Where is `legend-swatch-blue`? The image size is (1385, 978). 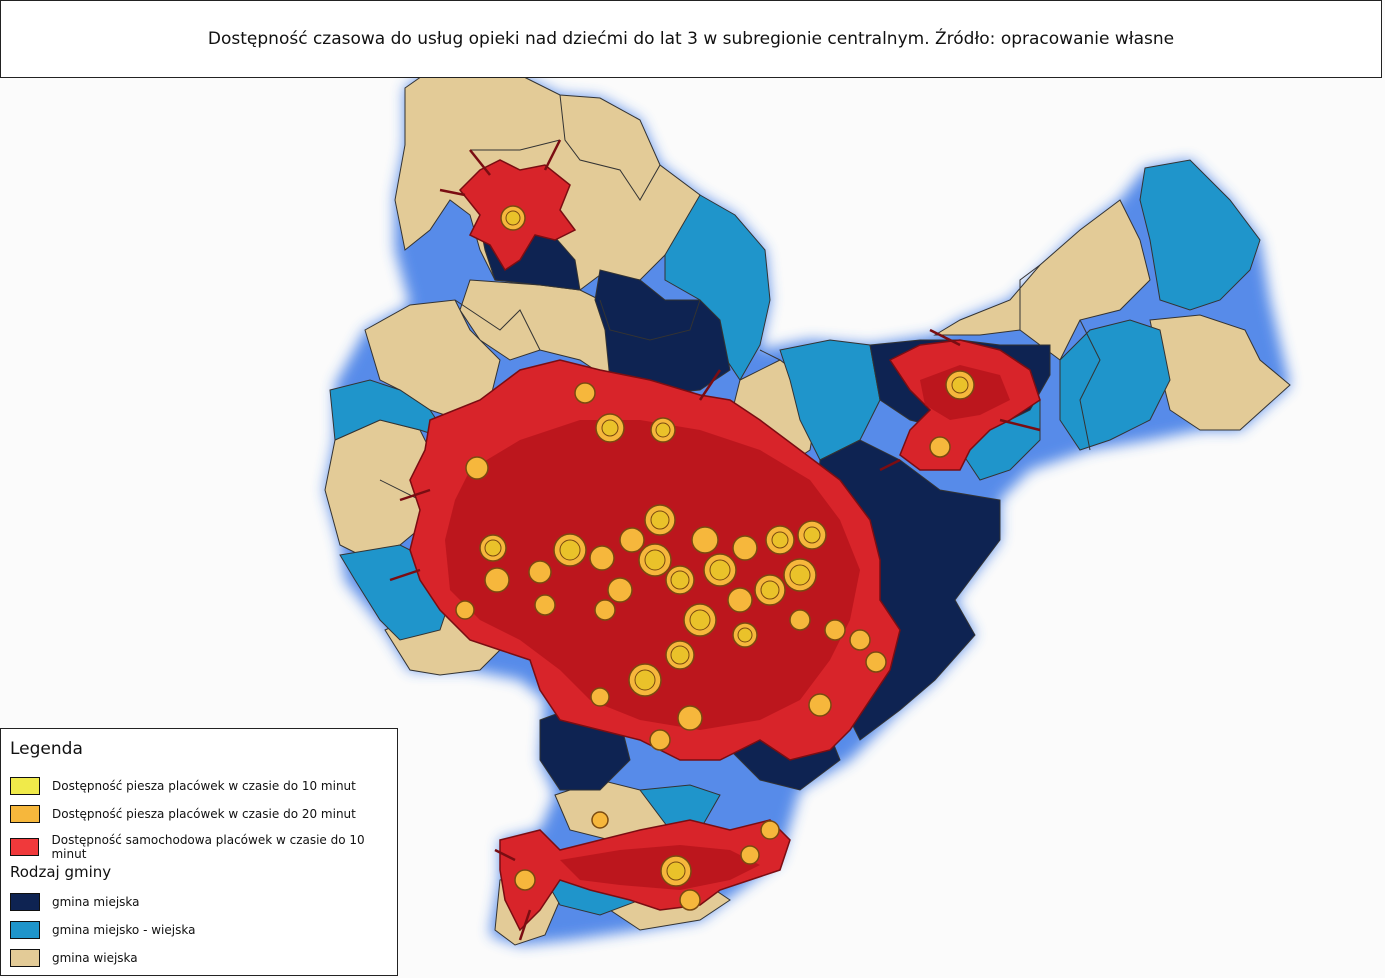 legend-swatch-blue is located at coordinates (25, 930).